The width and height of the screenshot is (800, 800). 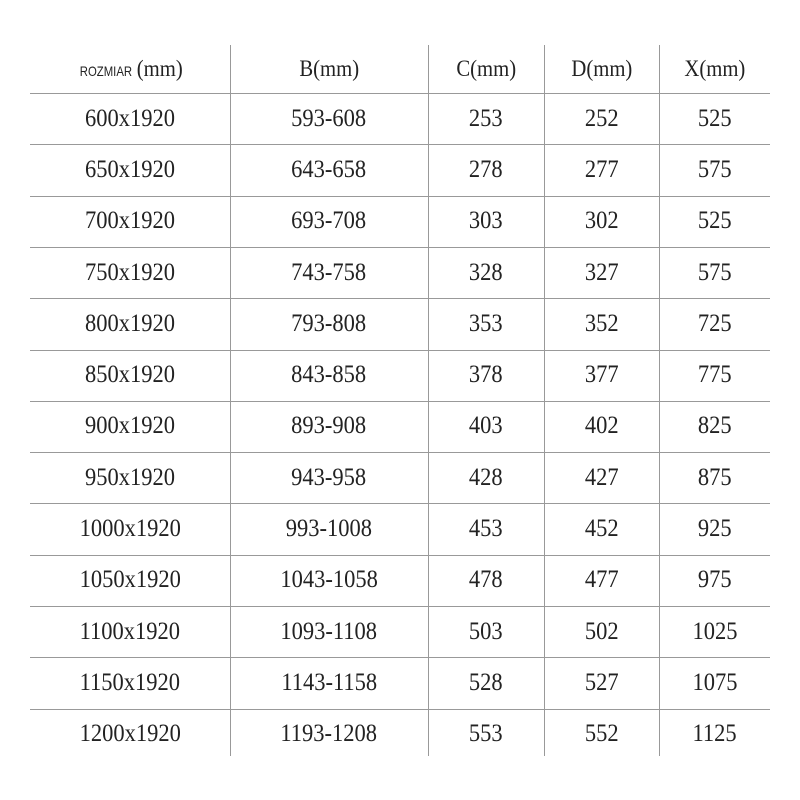 I want to click on cell-value: 552, so click(x=601, y=734).